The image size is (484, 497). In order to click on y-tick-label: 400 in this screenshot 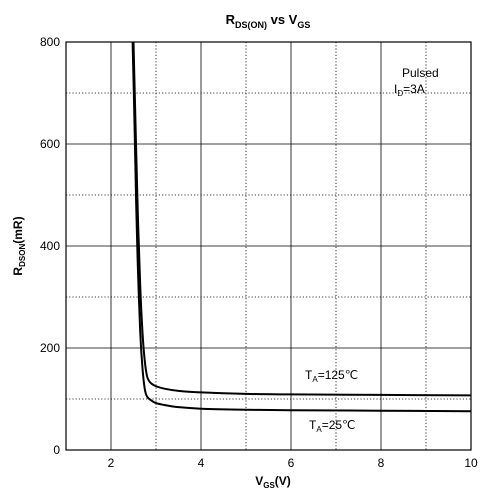, I will do `click(50, 246)`.